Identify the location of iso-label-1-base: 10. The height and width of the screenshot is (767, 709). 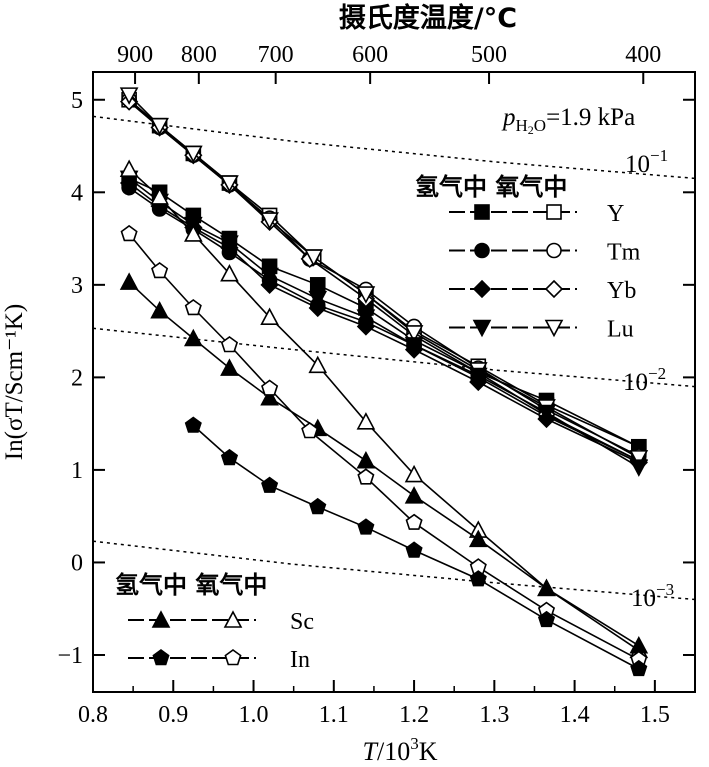
(637, 164).